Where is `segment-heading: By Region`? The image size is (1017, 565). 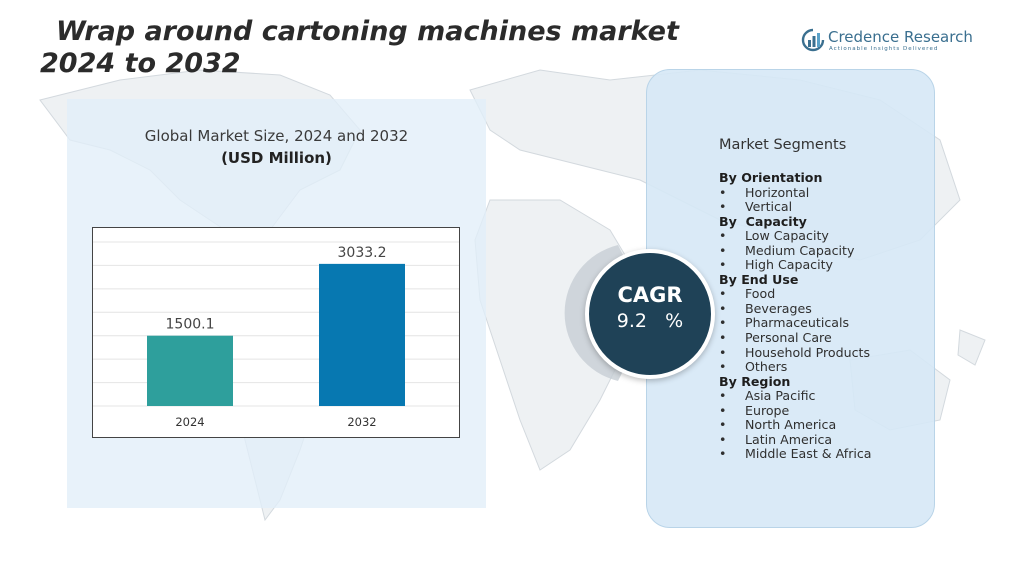 segment-heading: By Region is located at coordinates (755, 381).